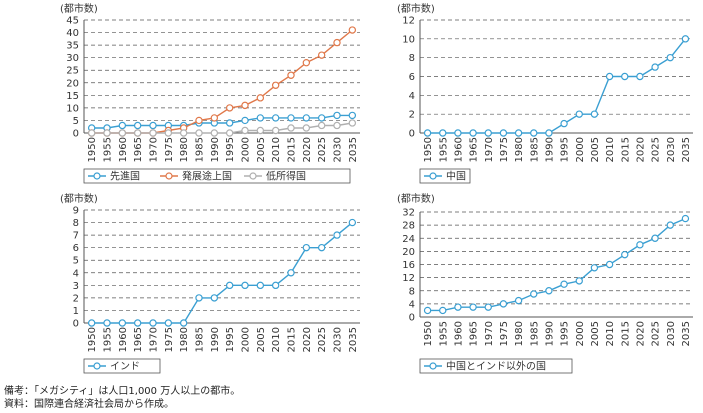 This screenshot has height=413, width=703. Describe the element at coordinates (72, 71) in the screenshot. I see `y-tick-label: 25` at that location.